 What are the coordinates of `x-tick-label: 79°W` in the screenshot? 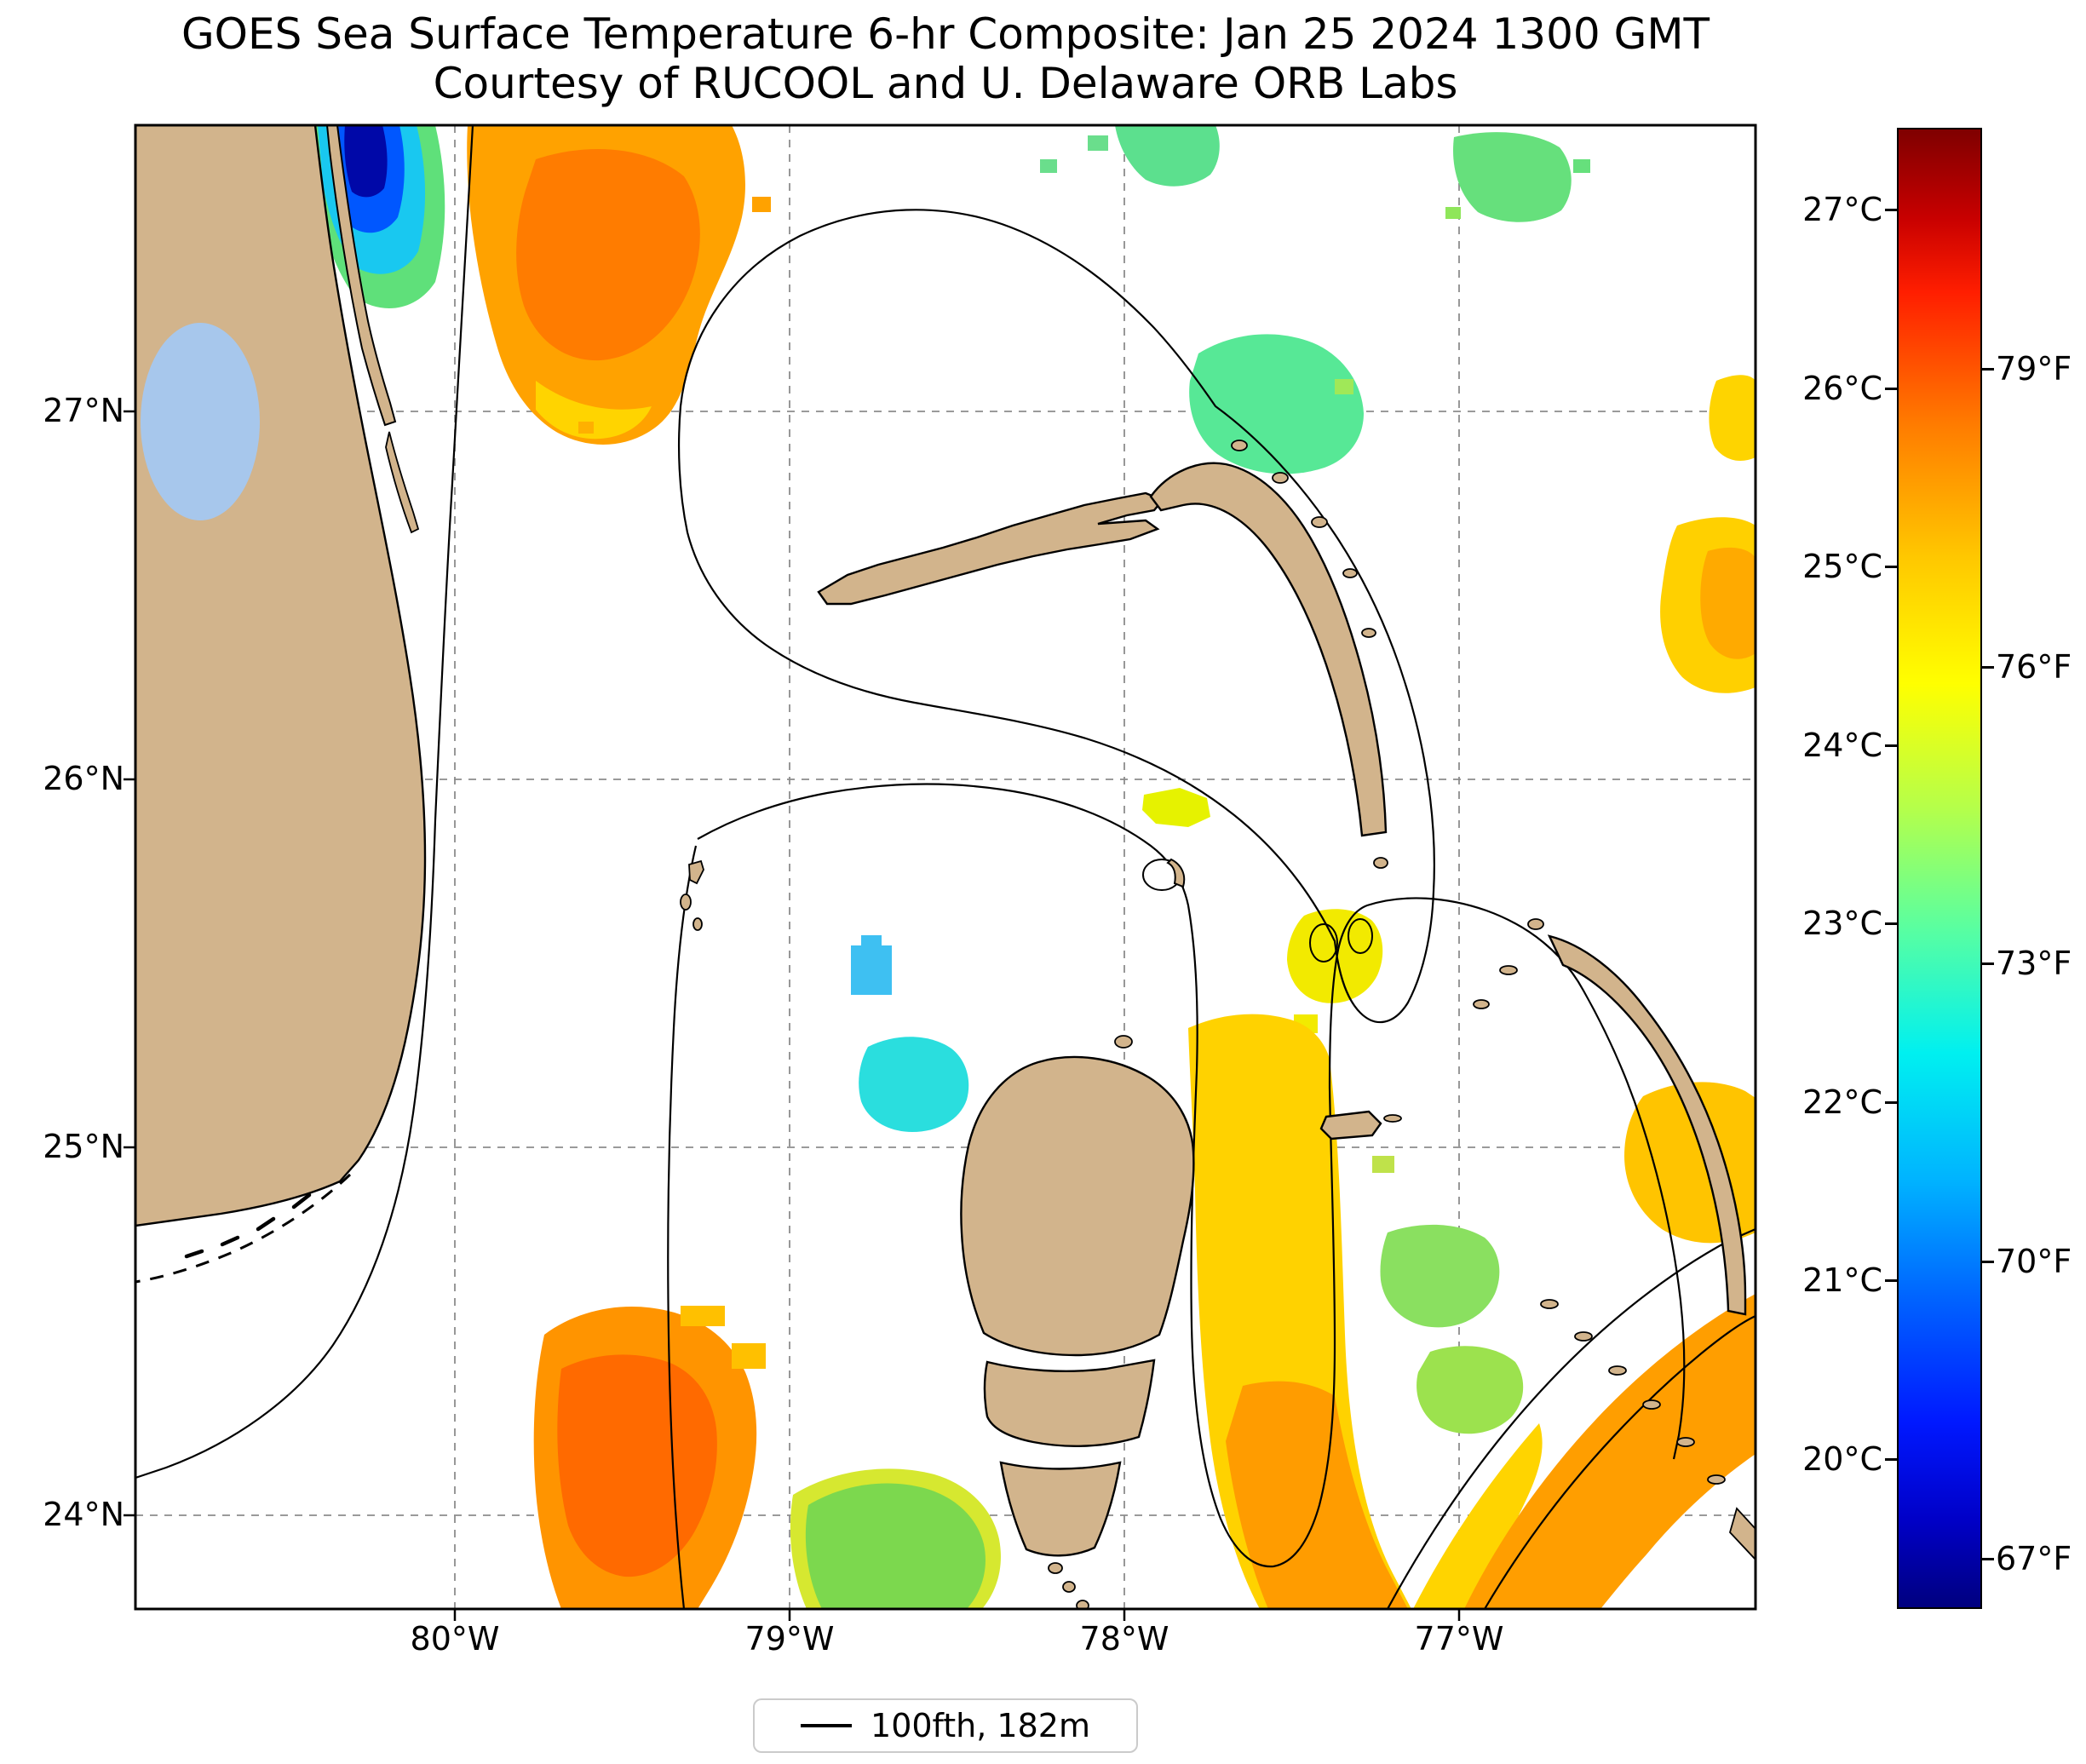 It's located at (789, 1639).